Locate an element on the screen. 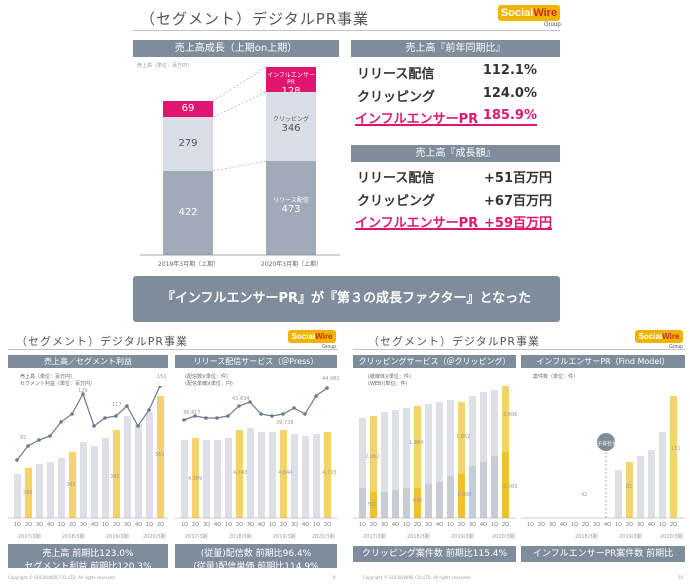 The image size is (690, 584). chart1-foot-profit: セグメント利益 前期比120.3% is located at coordinates (88, 567).